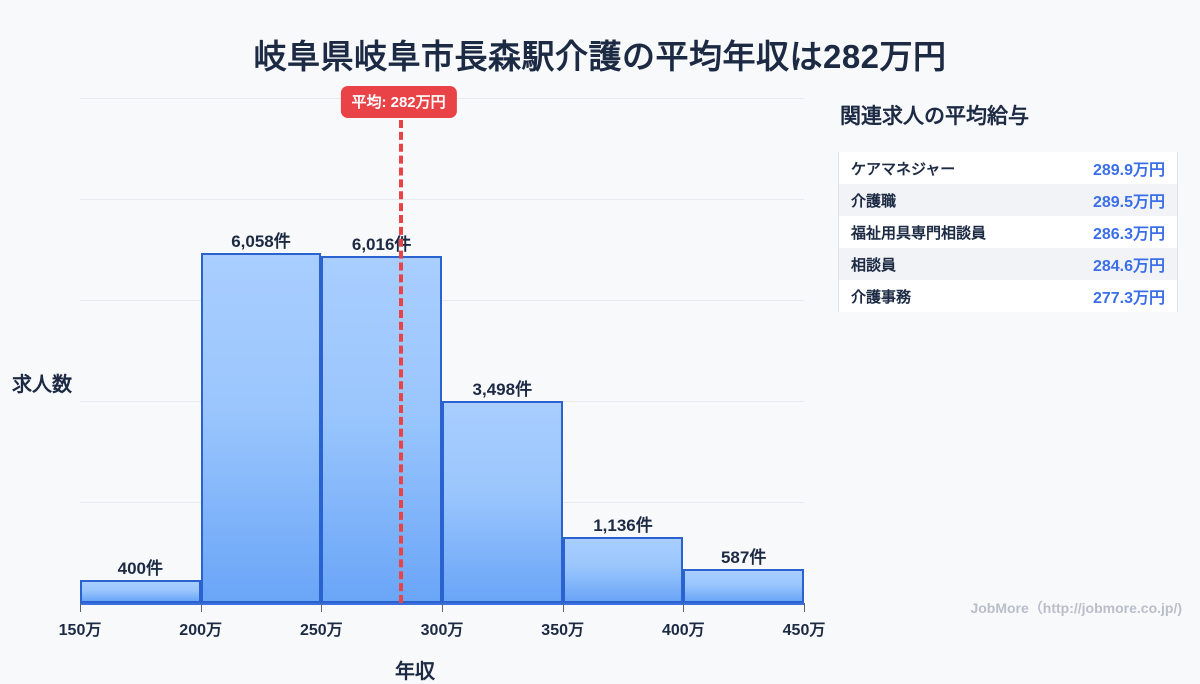  I want to click on table-row-label: 介護職, so click(874, 201).